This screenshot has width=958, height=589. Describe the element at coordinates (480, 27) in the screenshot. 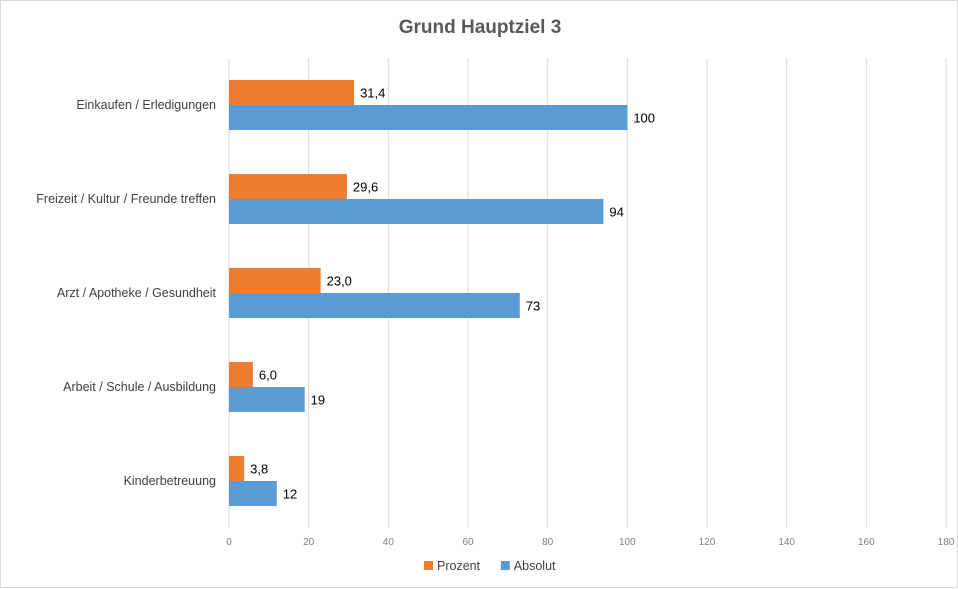

I see `chart-title: Grund Hauptziel 3` at that location.